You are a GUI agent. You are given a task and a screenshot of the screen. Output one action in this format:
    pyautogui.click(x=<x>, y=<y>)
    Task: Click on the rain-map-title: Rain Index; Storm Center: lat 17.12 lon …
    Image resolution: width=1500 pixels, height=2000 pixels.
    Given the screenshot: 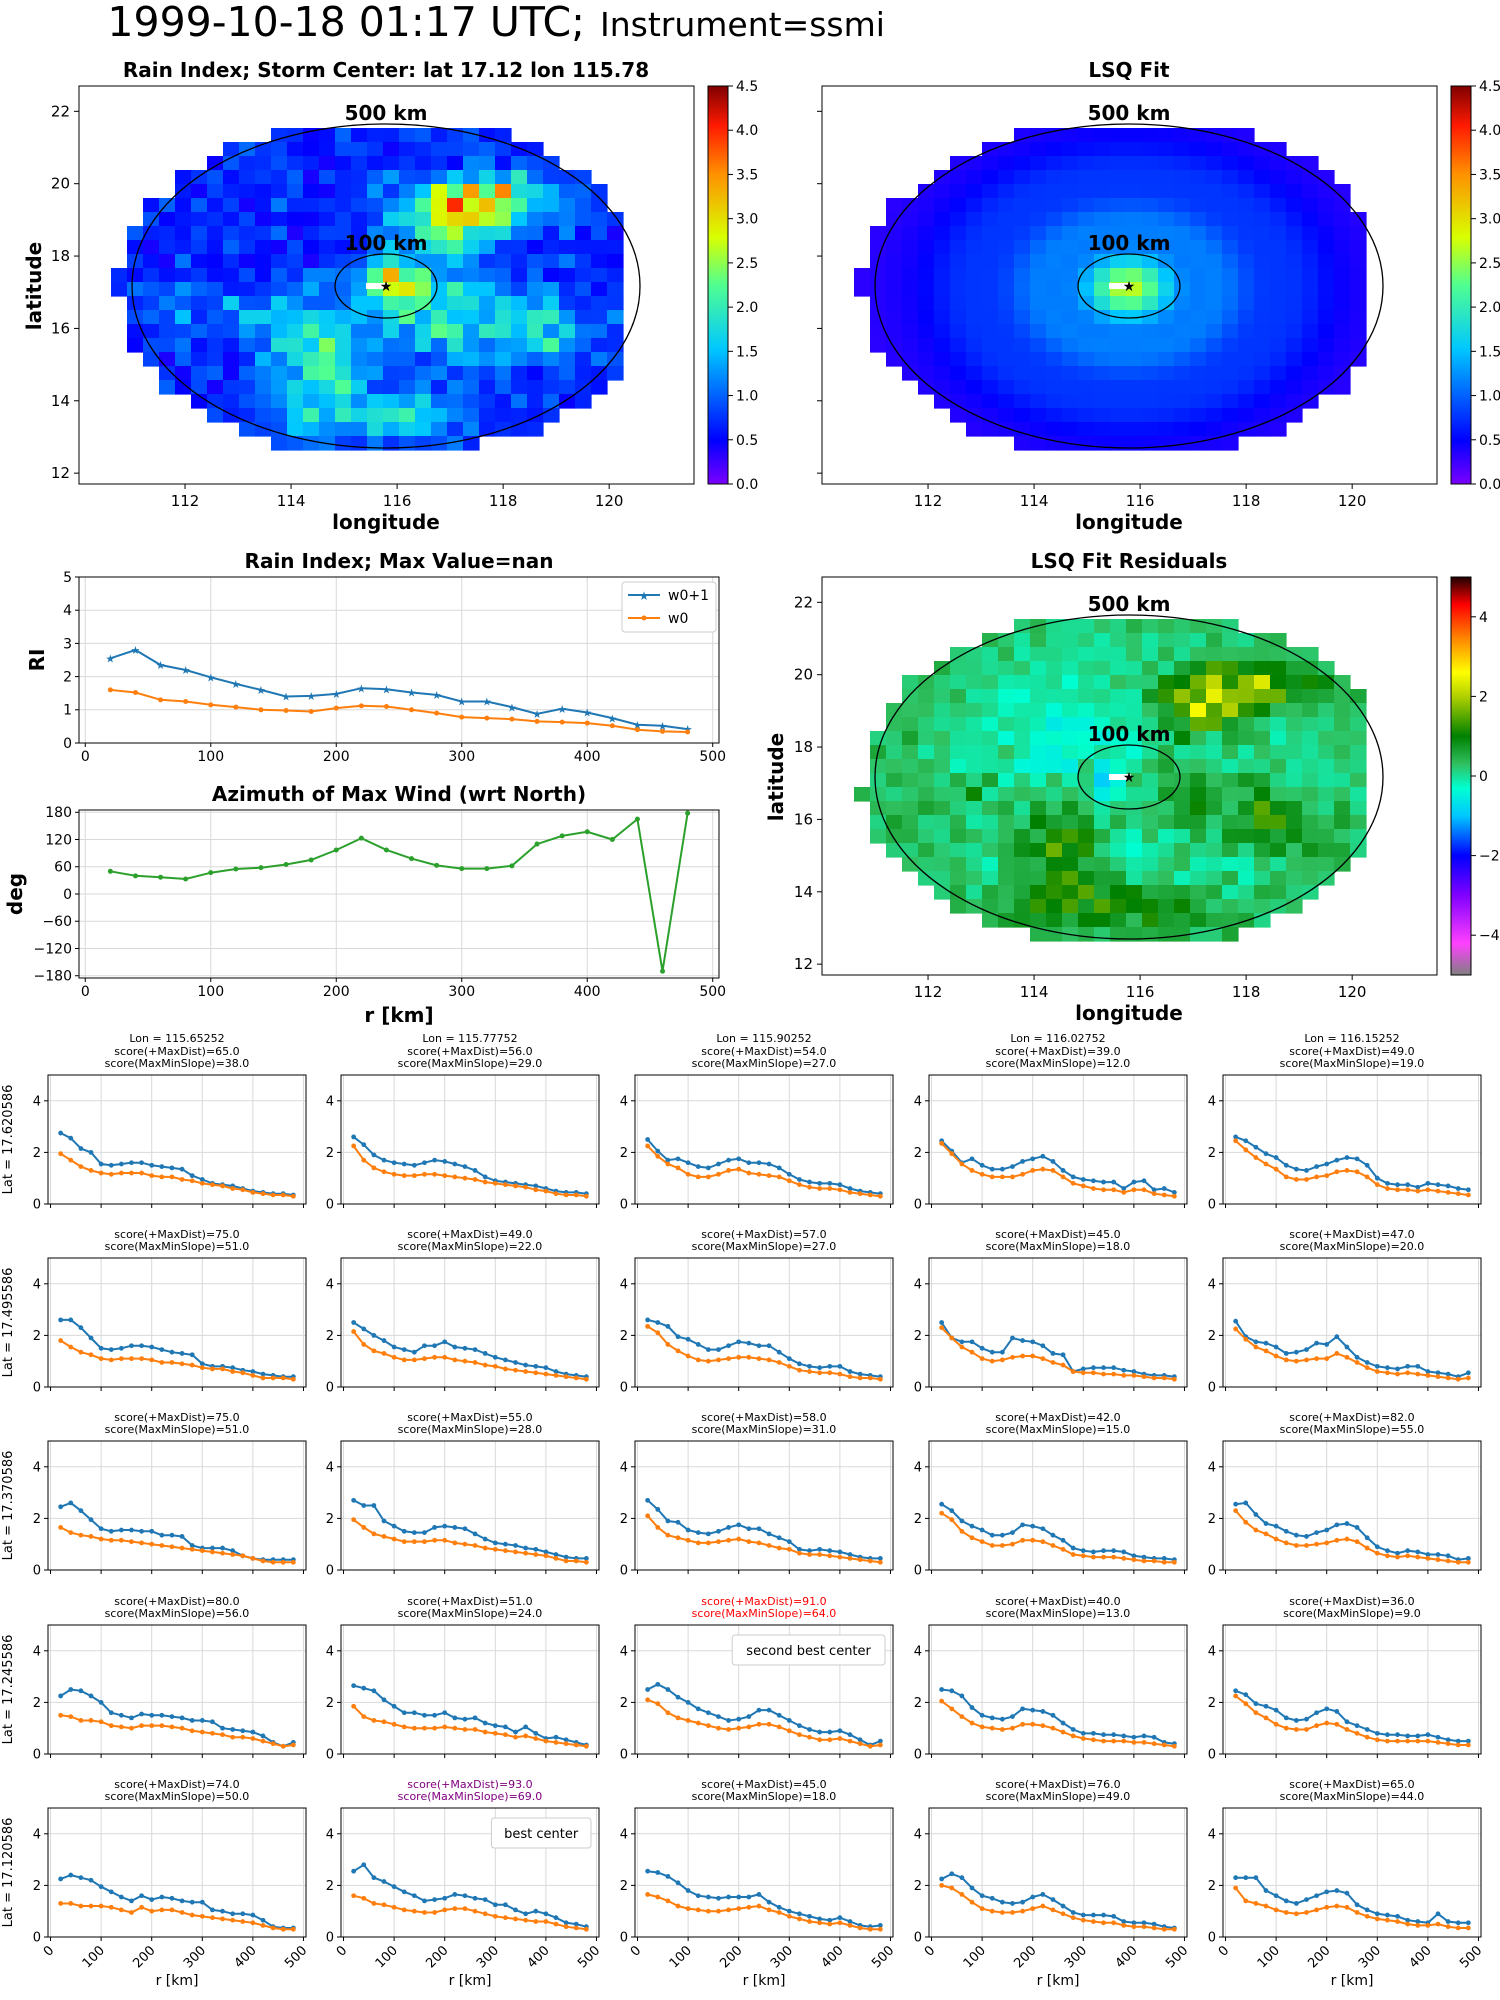 What is the action you would take?
    pyautogui.click(x=386, y=70)
    